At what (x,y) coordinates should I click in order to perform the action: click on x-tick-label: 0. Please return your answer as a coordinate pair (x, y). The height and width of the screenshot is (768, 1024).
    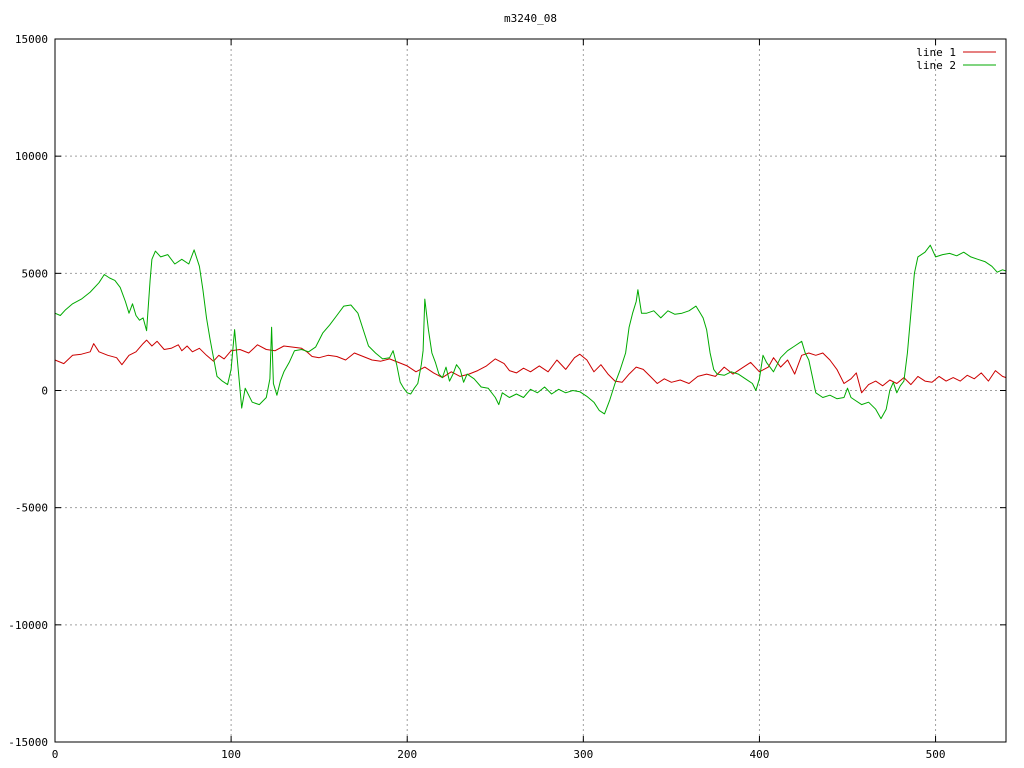
    Looking at the image, I should click on (55, 754).